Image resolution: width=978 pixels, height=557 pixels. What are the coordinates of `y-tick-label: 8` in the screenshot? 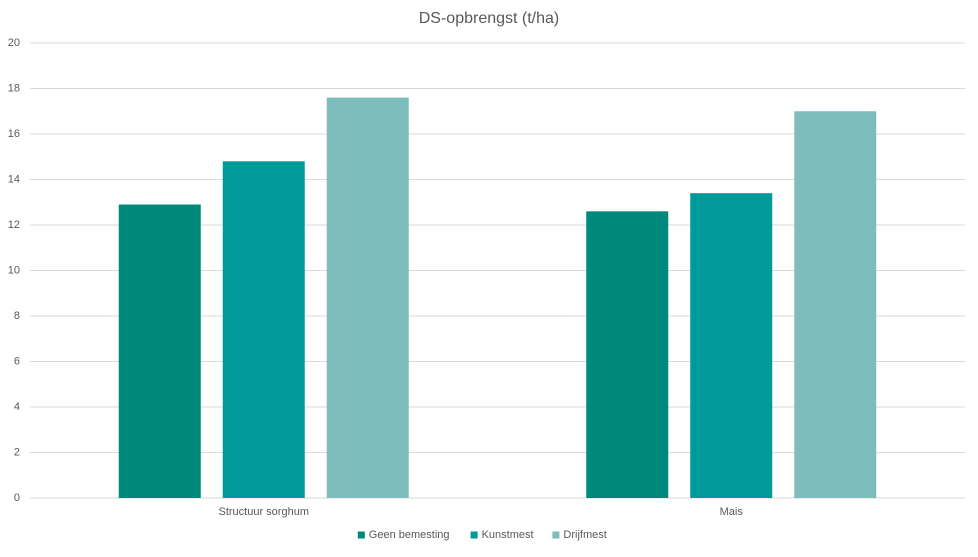 It's located at (17, 316).